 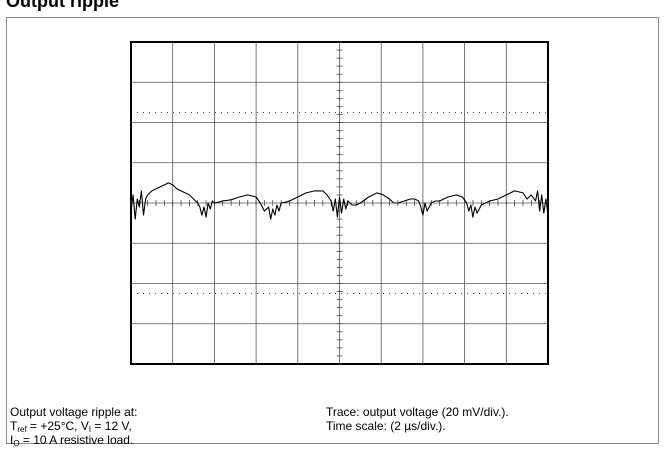 I want to click on caption-t-subscript: ref, so click(x=22, y=429).